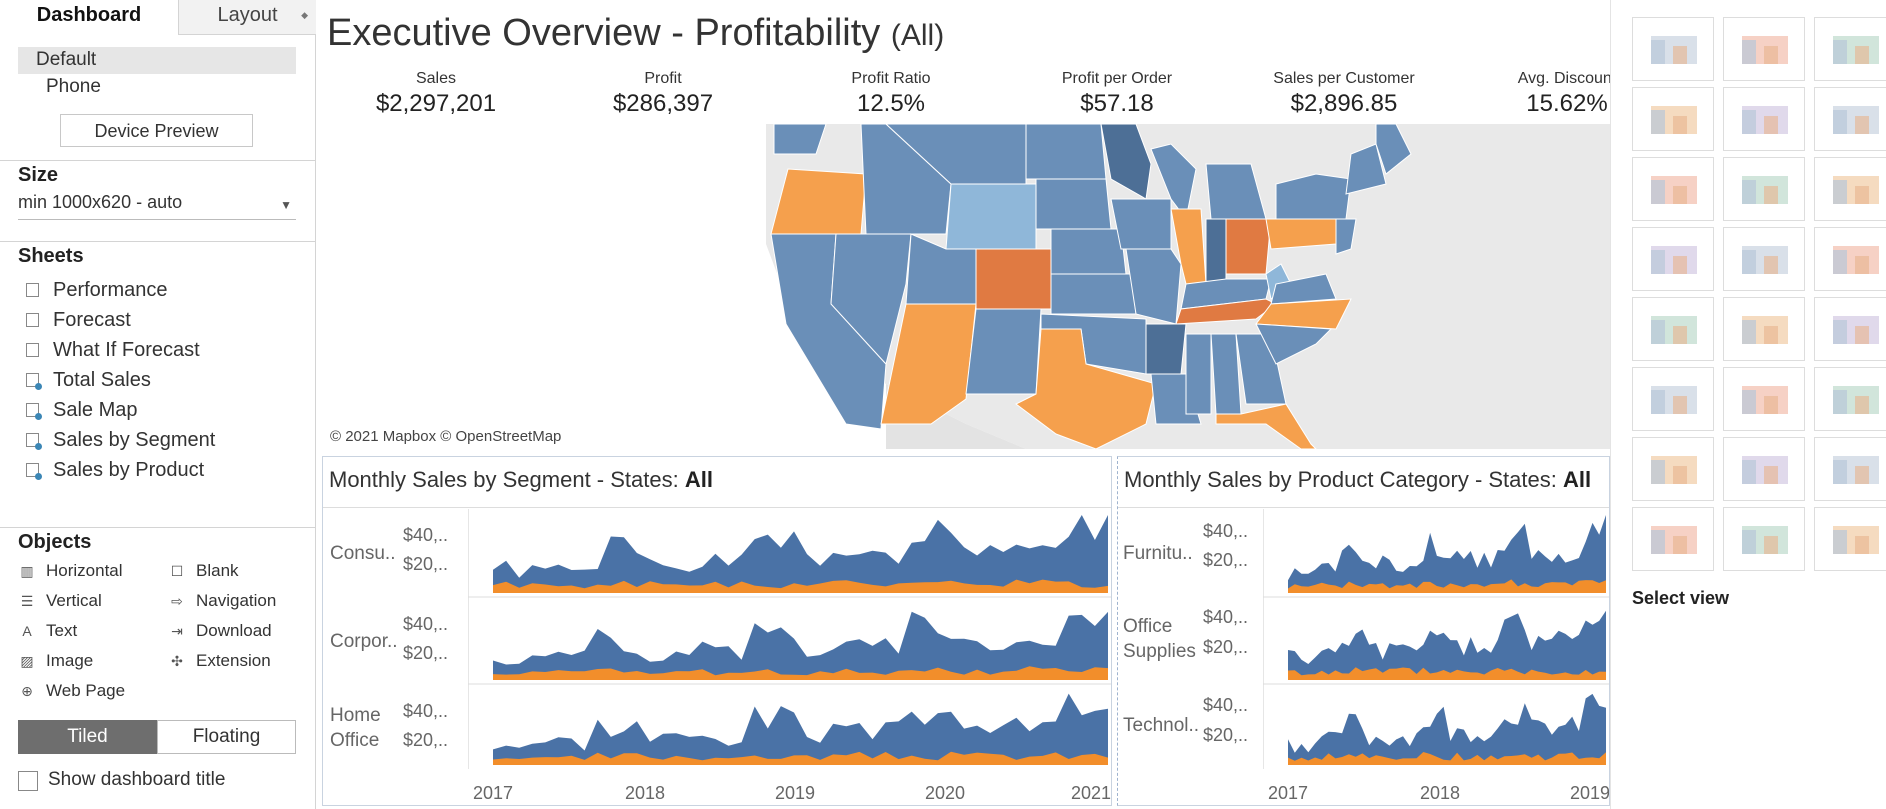 The height and width of the screenshot is (809, 1886). I want to click on kpi-avg-discount: Avg. Discount 15.62%, so click(1538, 94).